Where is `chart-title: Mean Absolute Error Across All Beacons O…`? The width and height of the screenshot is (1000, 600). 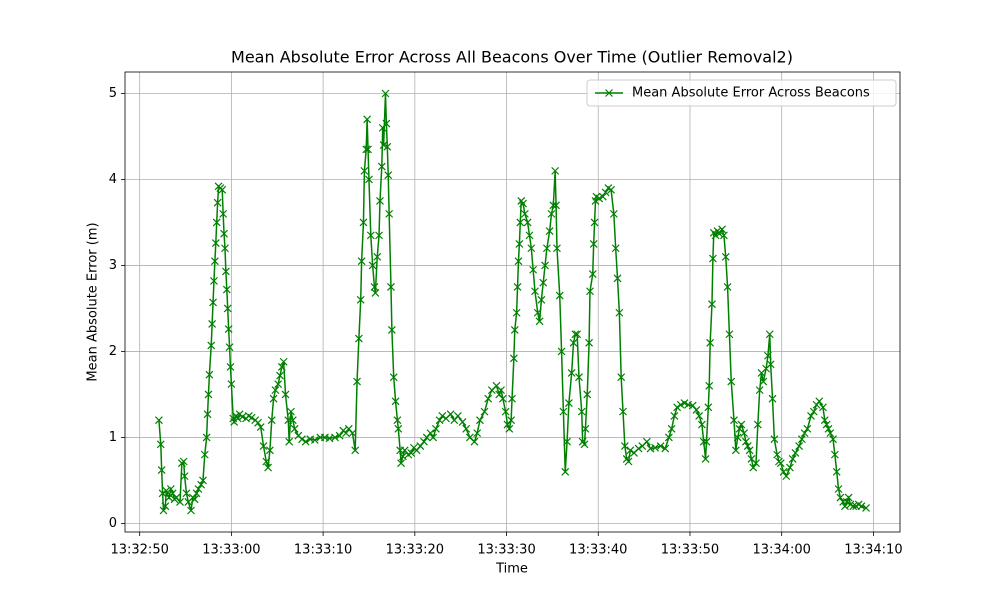 chart-title: Mean Absolute Error Across All Beacons O… is located at coordinates (512, 57).